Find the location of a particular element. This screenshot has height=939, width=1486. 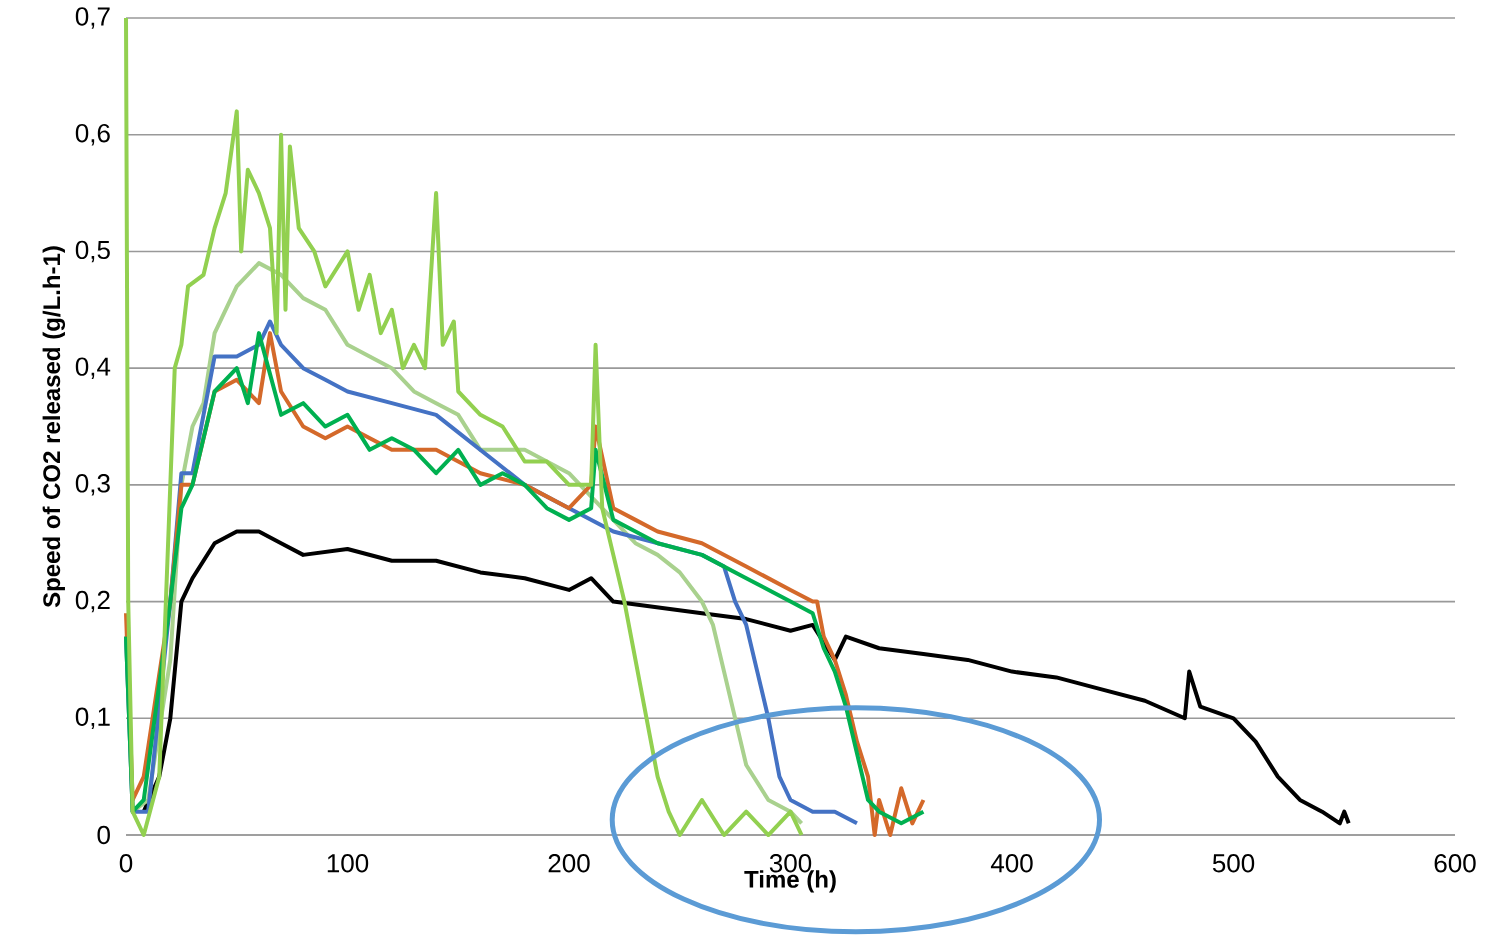

x-tick-label: 400 is located at coordinates (1011, 863).